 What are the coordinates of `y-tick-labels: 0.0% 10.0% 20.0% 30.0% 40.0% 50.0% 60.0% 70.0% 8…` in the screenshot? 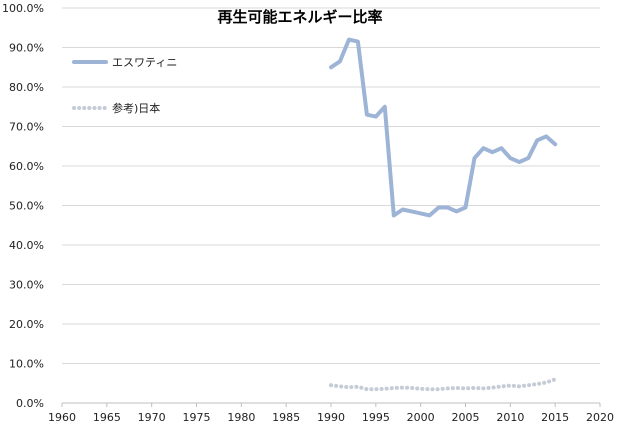 It's located at (23, 206).